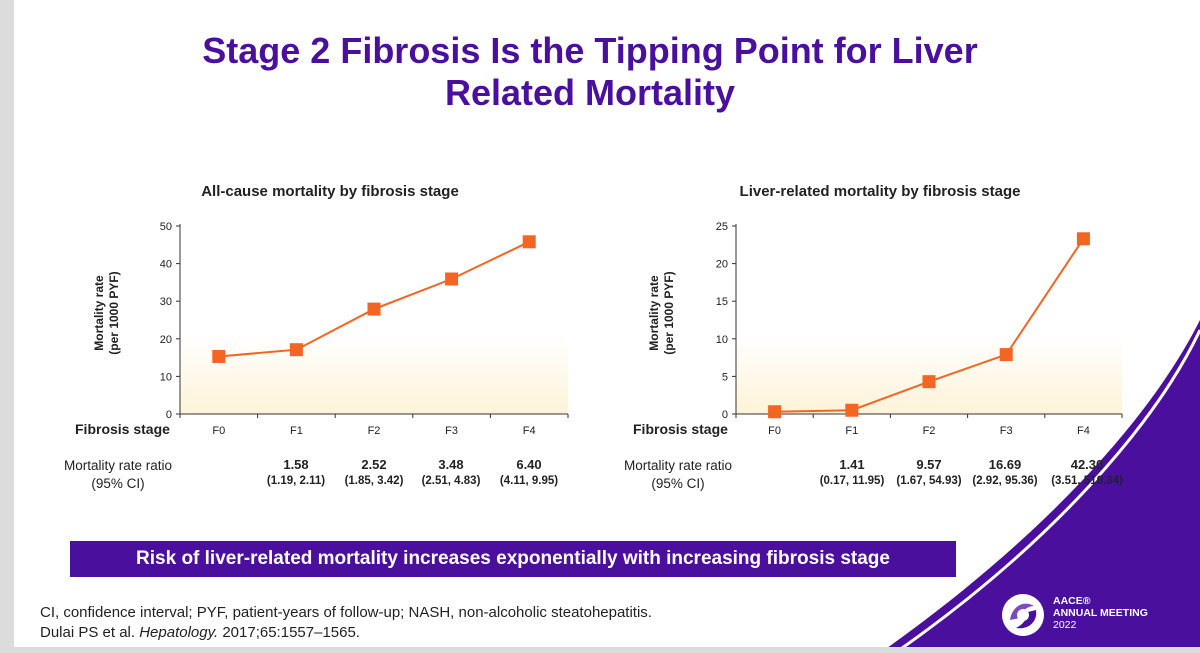 This screenshot has width=1200, height=653. What do you see at coordinates (1005, 472) in the screenshot?
I see `chart-2-ratio-f3: 16.69 (2.92, 95.36)` at bounding box center [1005, 472].